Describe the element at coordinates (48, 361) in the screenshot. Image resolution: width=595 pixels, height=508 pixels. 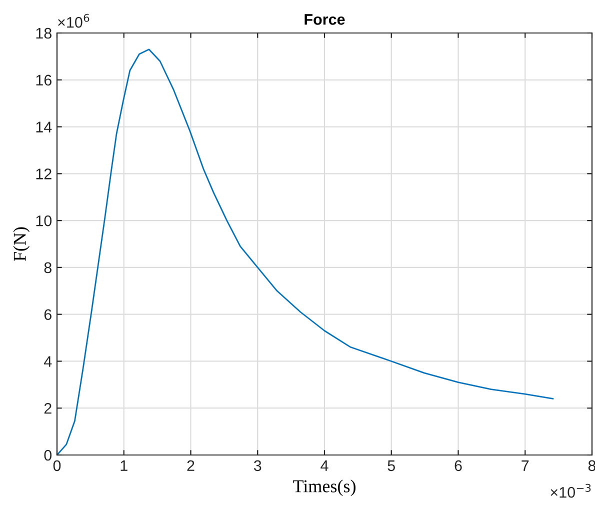
I see `y-tick-label: 4` at that location.